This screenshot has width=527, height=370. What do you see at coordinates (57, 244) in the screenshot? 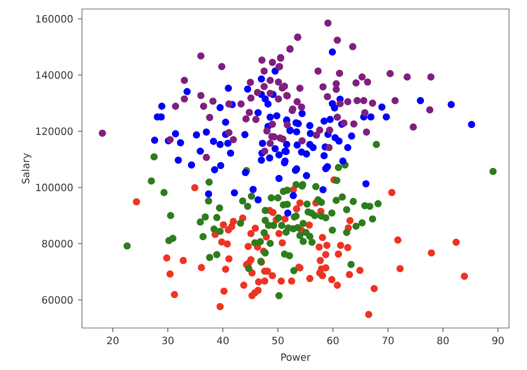
I see `y-tick-label: 80000` at bounding box center [57, 244].